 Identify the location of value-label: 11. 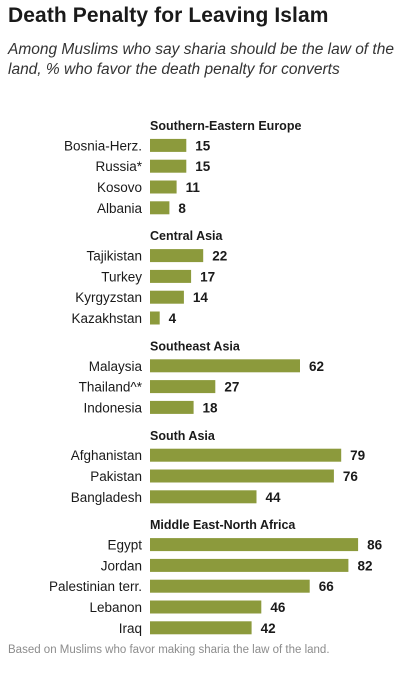
(193, 187).